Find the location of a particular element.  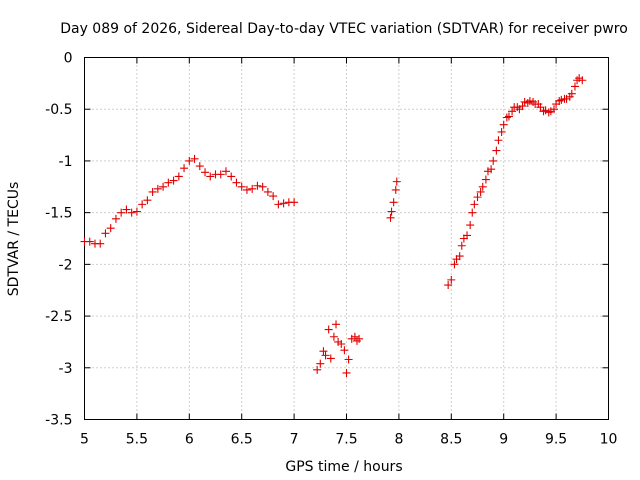

y-tick-label: -3.5 is located at coordinates (58, 421).